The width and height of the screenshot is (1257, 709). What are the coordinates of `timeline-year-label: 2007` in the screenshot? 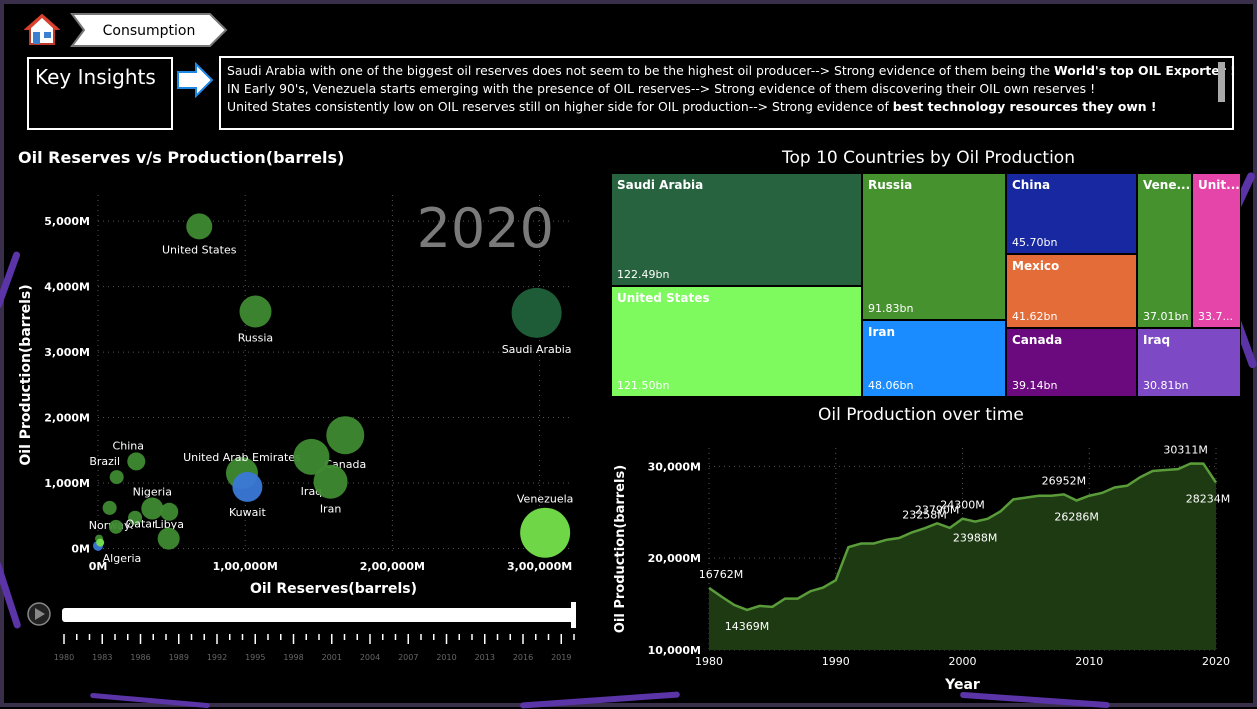 It's located at (408, 657).